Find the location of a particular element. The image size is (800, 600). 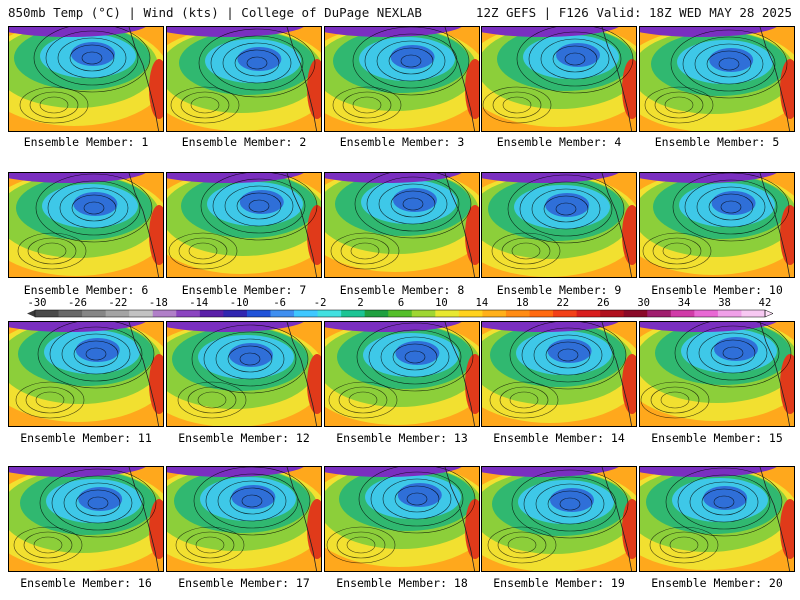

colorbar-tick-label: 30 is located at coordinates (643, 303).